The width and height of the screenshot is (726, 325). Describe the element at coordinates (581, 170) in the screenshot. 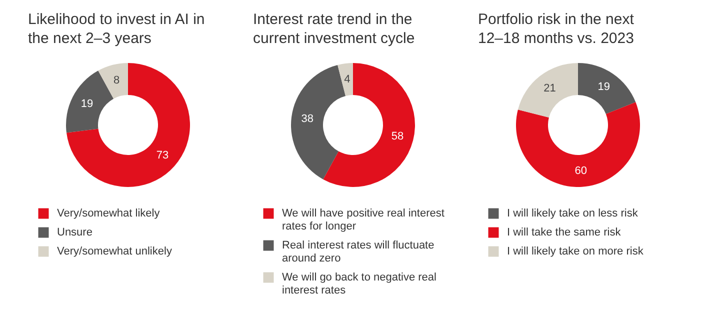

I see `data-label: 60` at that location.